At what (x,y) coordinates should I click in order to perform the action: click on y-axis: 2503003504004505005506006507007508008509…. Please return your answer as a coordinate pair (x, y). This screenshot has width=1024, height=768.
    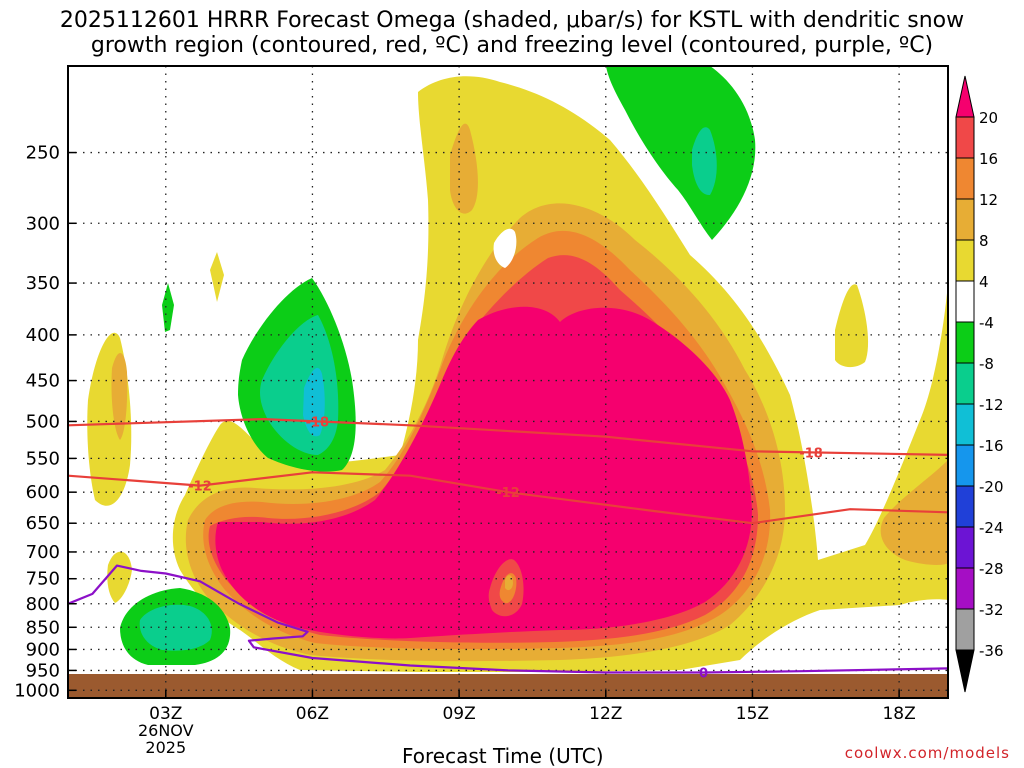
    Looking at the image, I should click on (45, 422).